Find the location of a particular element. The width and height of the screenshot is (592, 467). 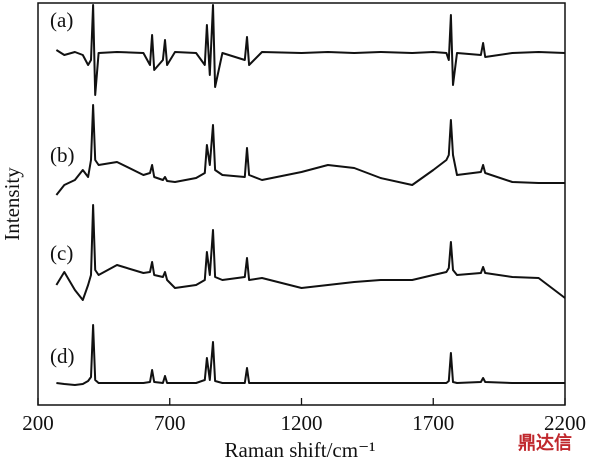

series-label: (b) is located at coordinates (62, 155).